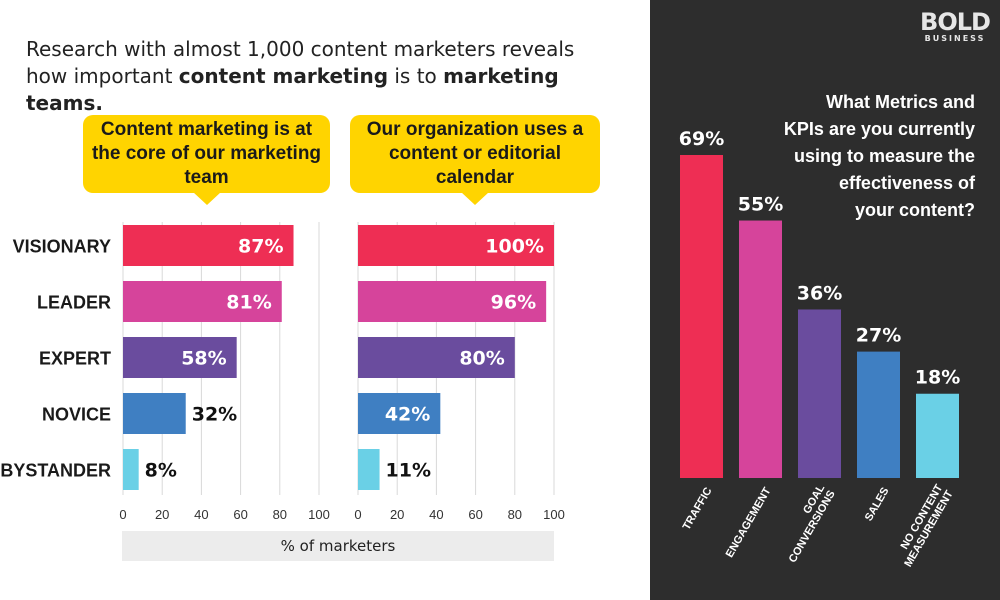 This screenshot has width=1000, height=600. I want to click on column-category-line: ENGAGEMENT, so click(749, 522).